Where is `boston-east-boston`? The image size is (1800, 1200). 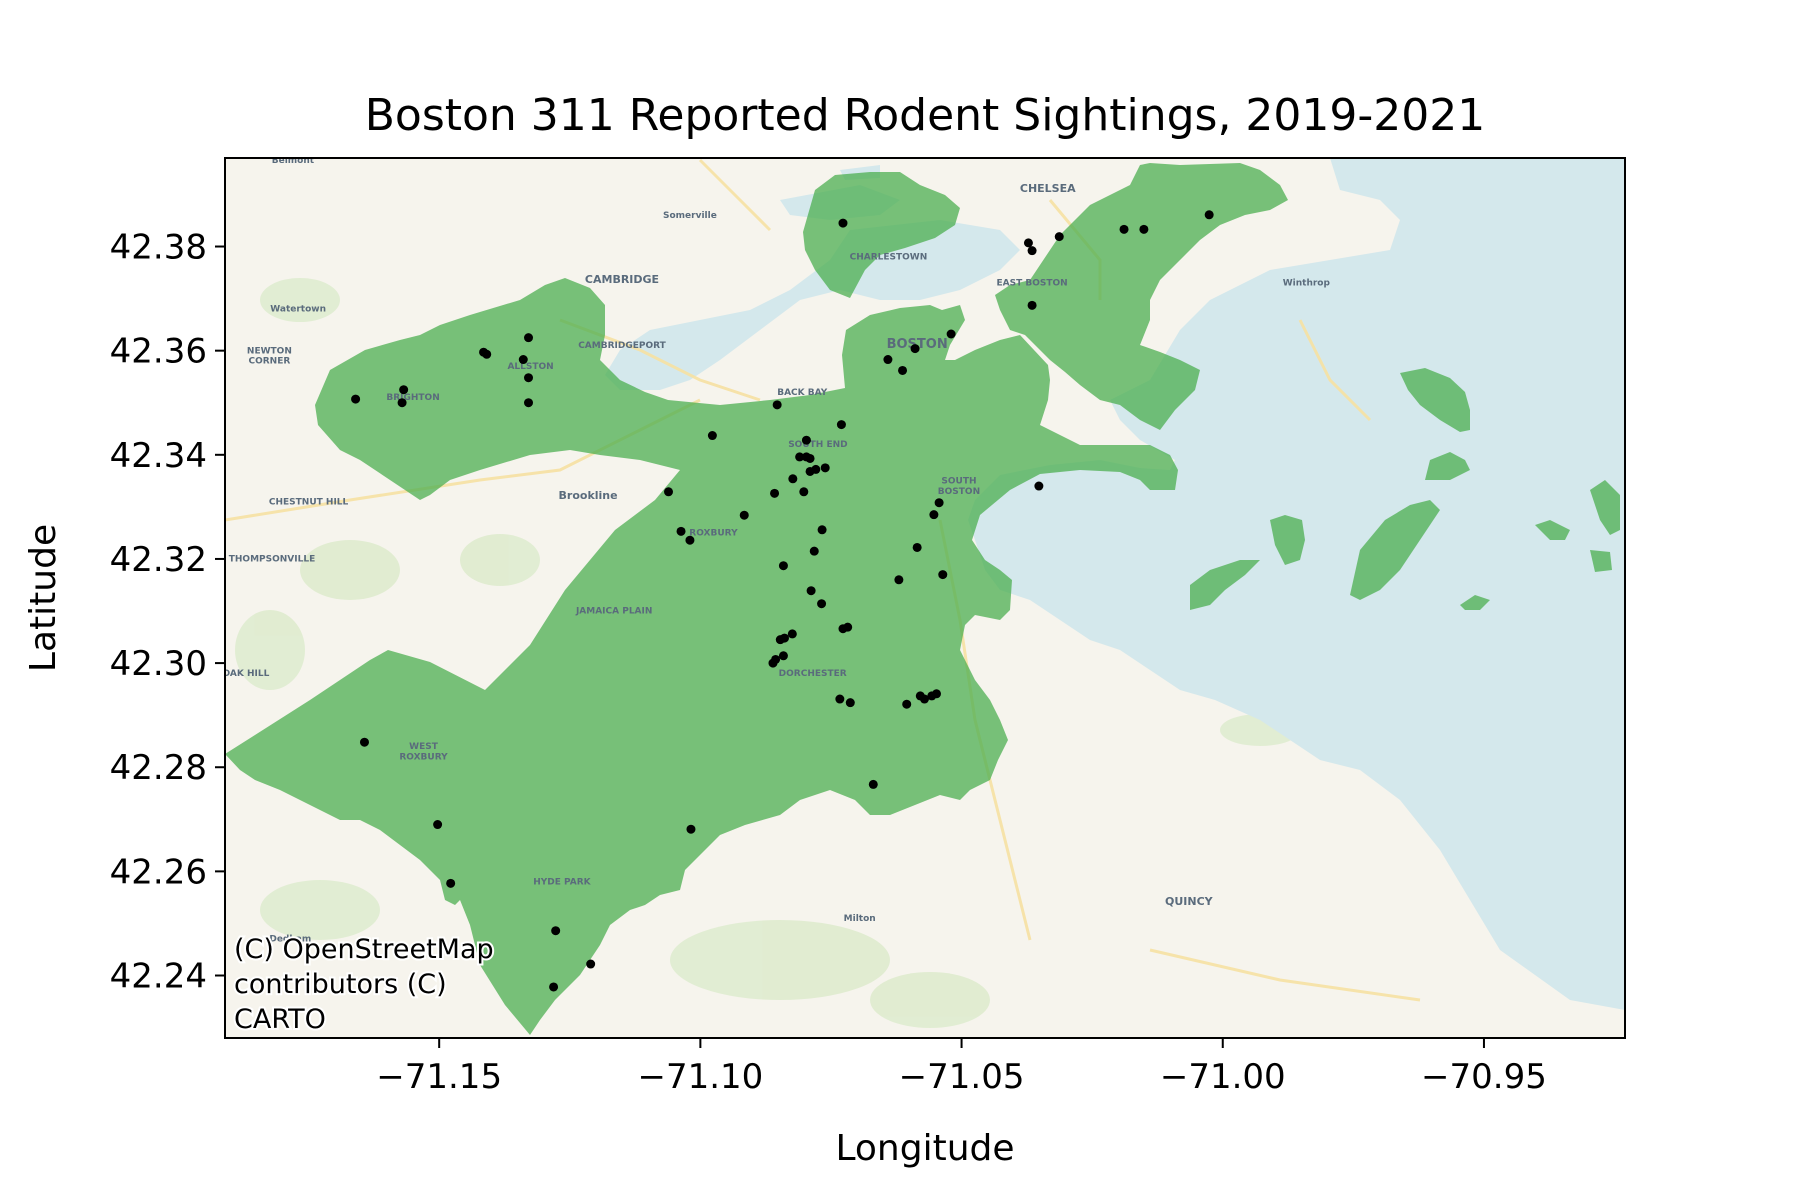
boston-east-boston is located at coordinates (1141, 296).